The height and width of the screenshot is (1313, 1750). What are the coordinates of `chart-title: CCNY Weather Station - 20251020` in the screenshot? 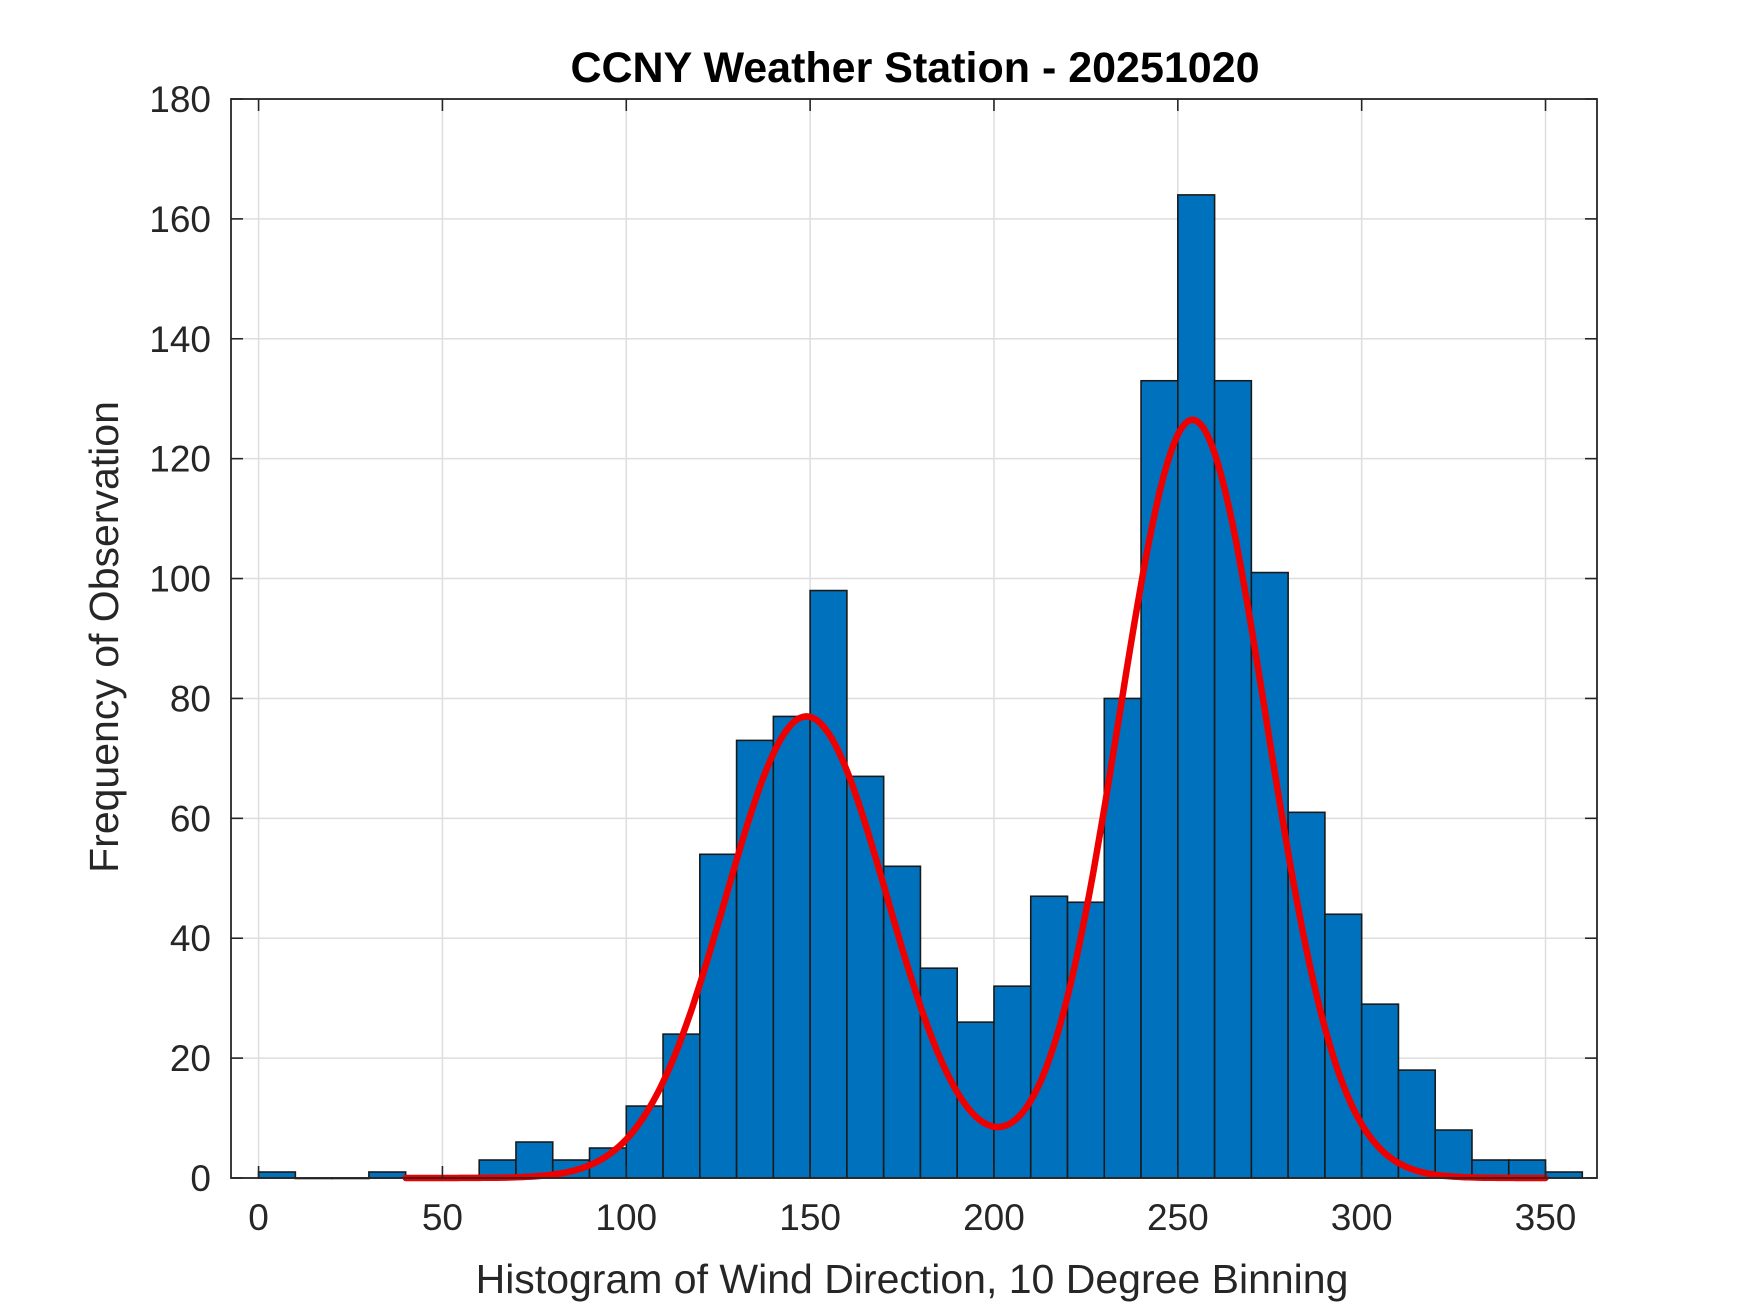 It's located at (914, 68).